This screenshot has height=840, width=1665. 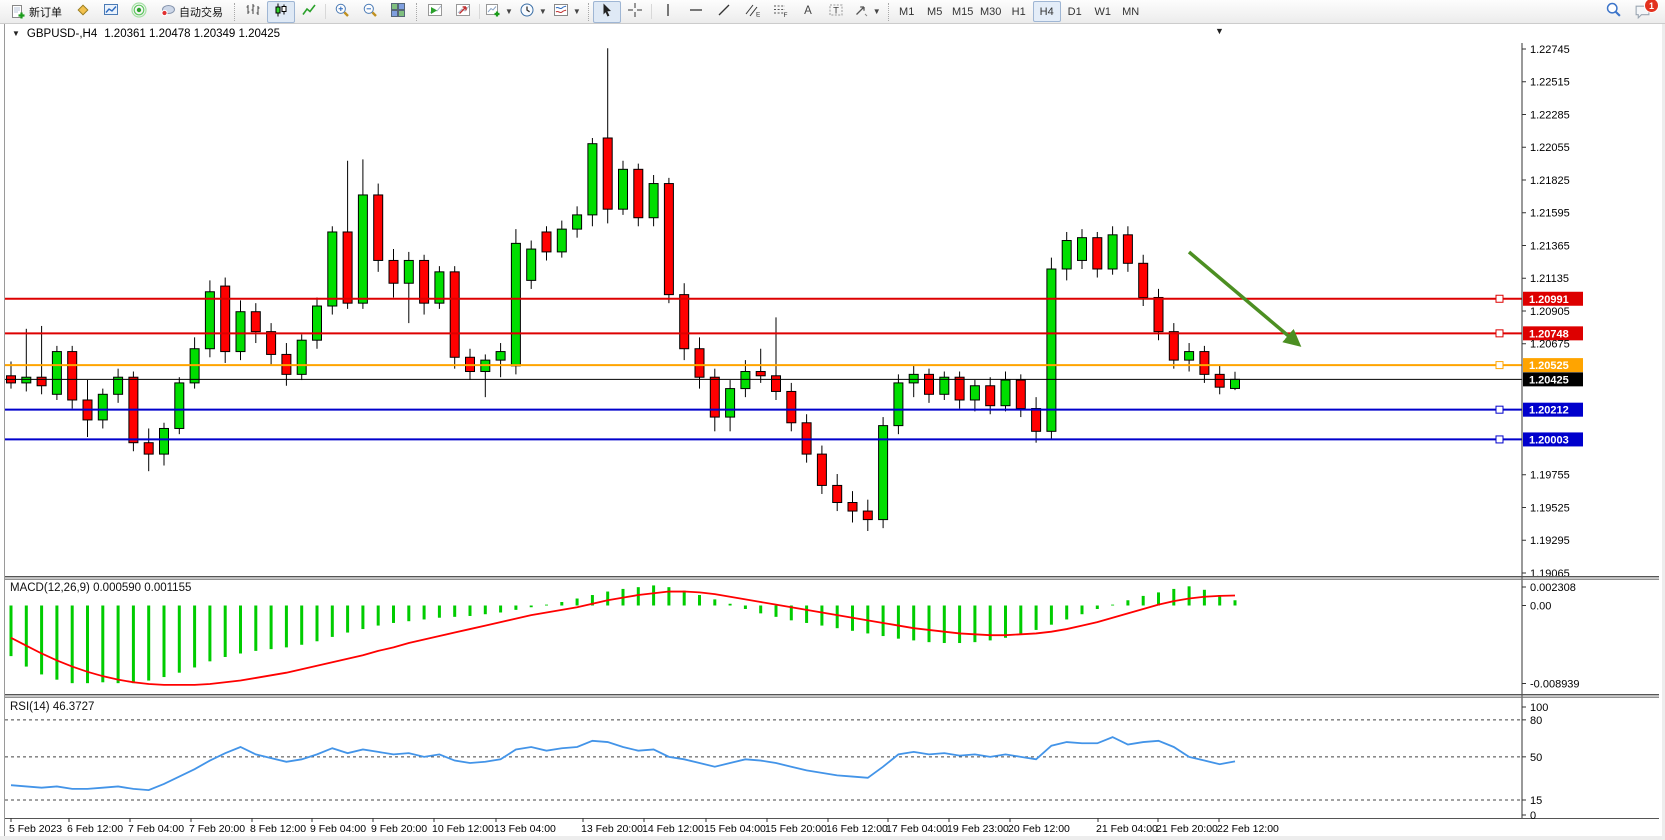 What do you see at coordinates (278, 829) in the screenshot?
I see `time-axis-label: 8 Feb 12:00` at bounding box center [278, 829].